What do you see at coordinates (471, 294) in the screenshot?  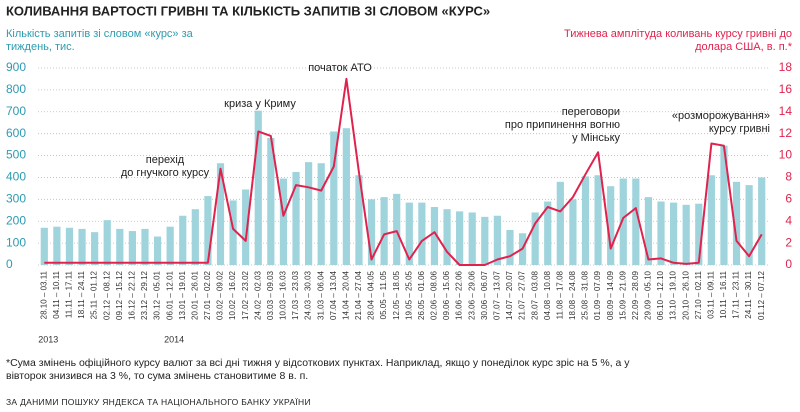 I see `x-tick-label: 23.06 – 29.06` at bounding box center [471, 294].